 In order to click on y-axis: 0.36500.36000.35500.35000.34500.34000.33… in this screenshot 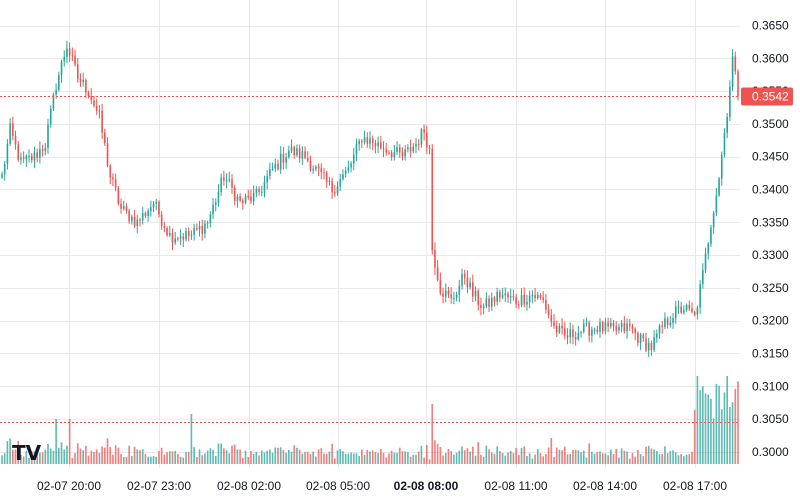, I will do `click(770, 239)`.